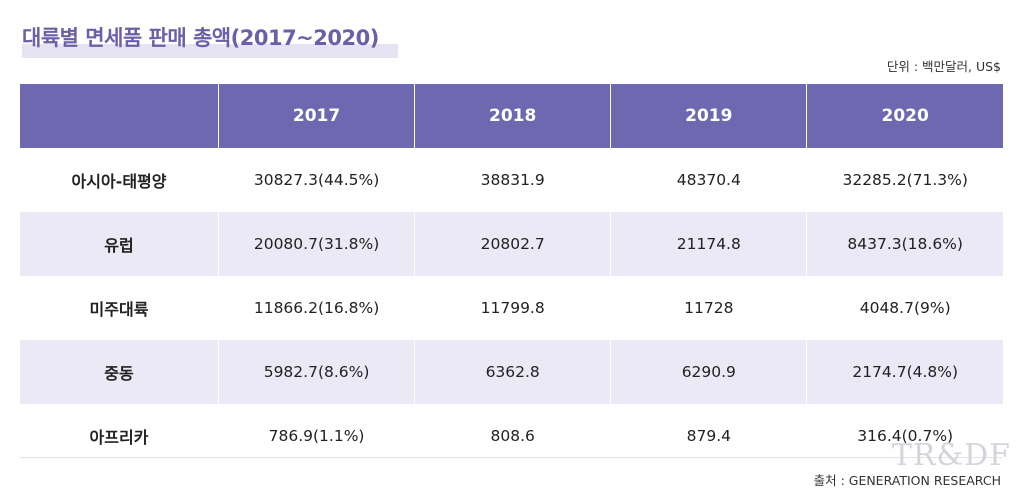  Describe the element at coordinates (904, 308) in the screenshot. I see `value-cell: 4048.7(9%)` at that location.